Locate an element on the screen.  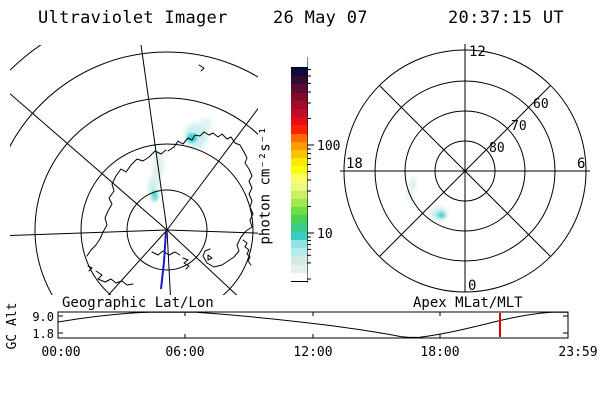
mlt-label-18: 18 is located at coordinates (354, 164).